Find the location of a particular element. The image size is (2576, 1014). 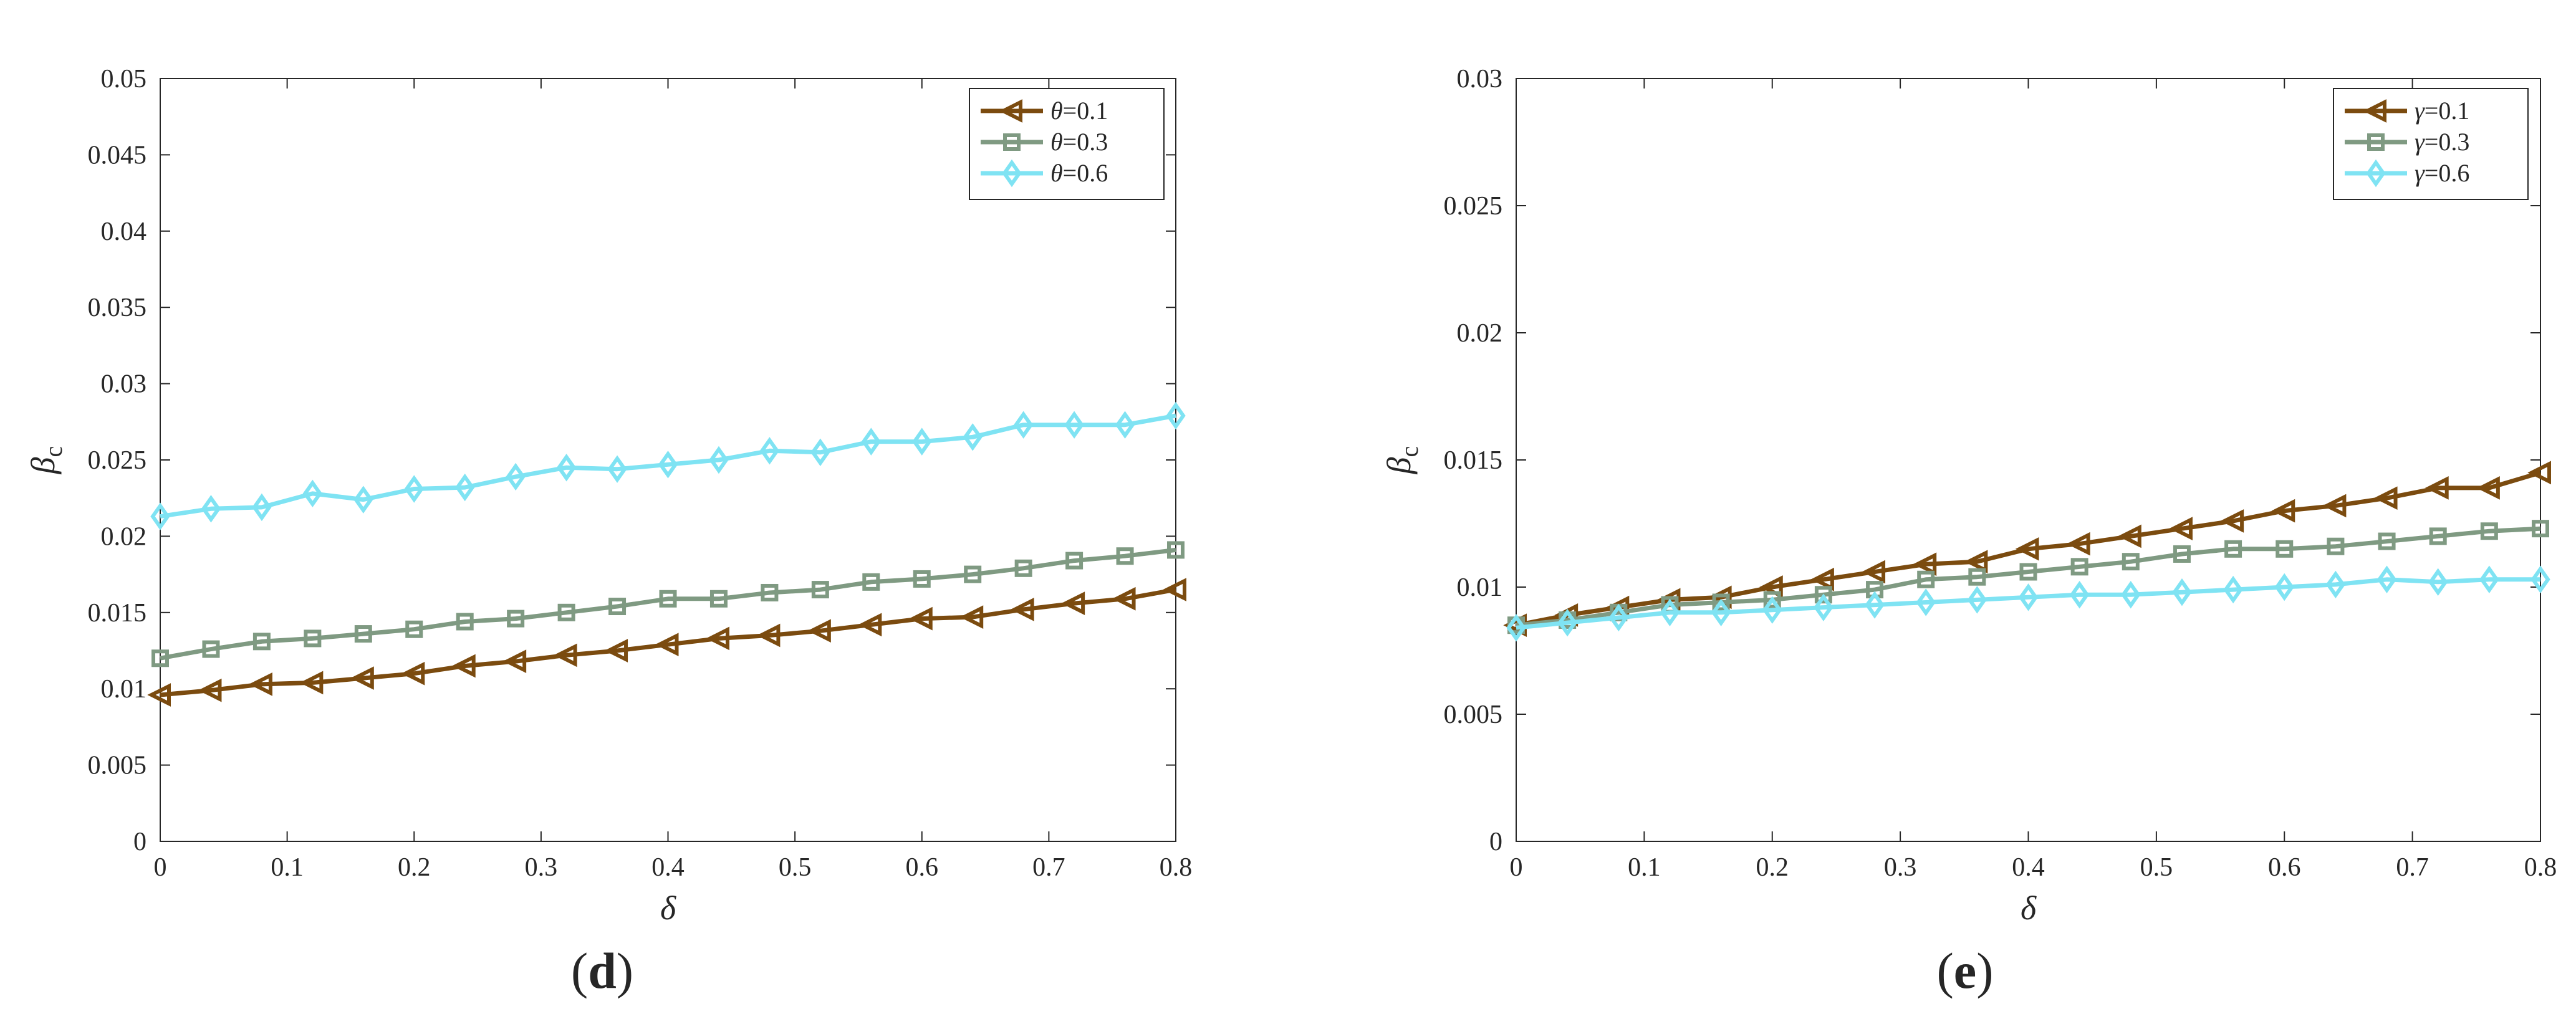

chart-e-y-tick-label: 0.01 is located at coordinates (1480, 587).